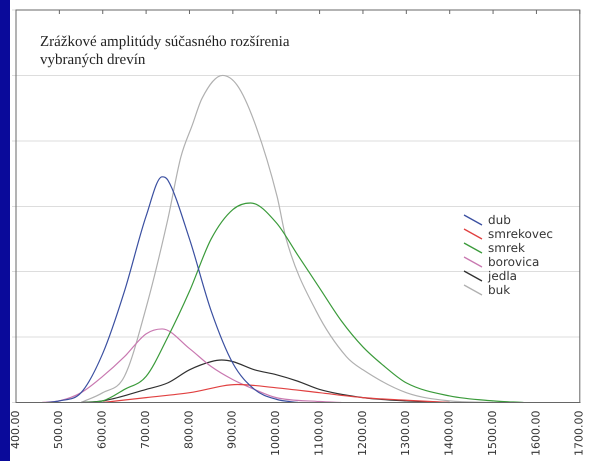 Image resolution: width=596 pixels, height=461 pixels. Describe the element at coordinates (499, 220) in the screenshot. I see `legend-label: dub` at that location.